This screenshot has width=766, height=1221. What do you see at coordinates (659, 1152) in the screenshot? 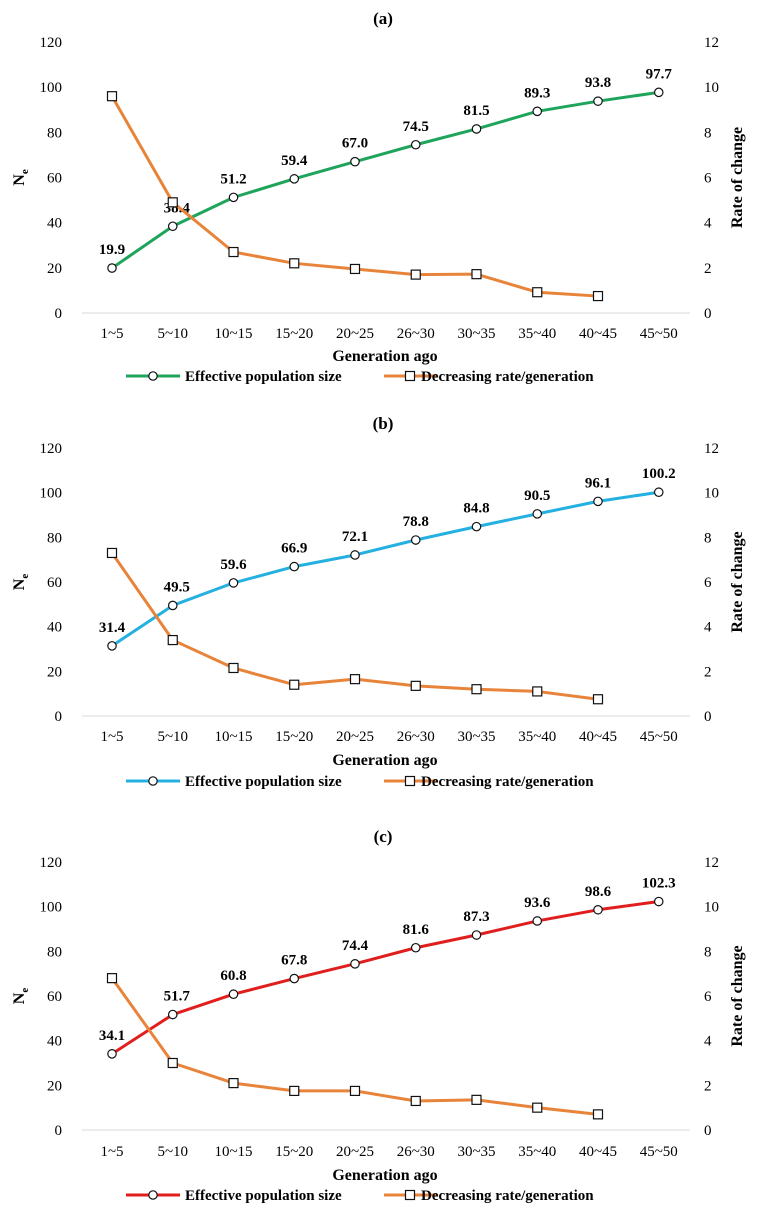
I see `x-tick-label: 45~50` at bounding box center [659, 1152].